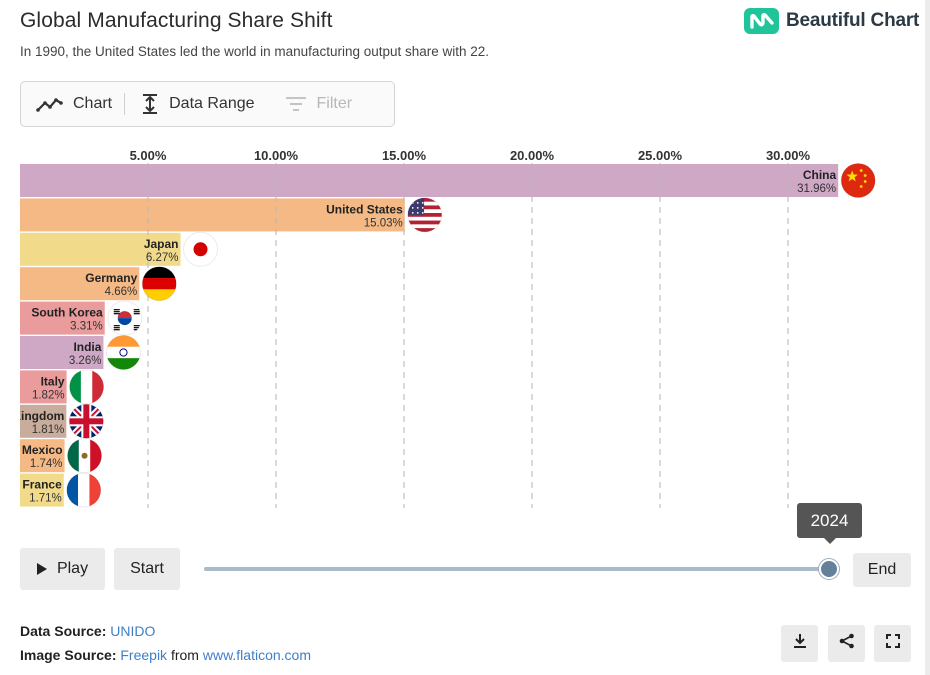  Describe the element at coordinates (87, 347) in the screenshot. I see `bar-name-5: India` at that location.